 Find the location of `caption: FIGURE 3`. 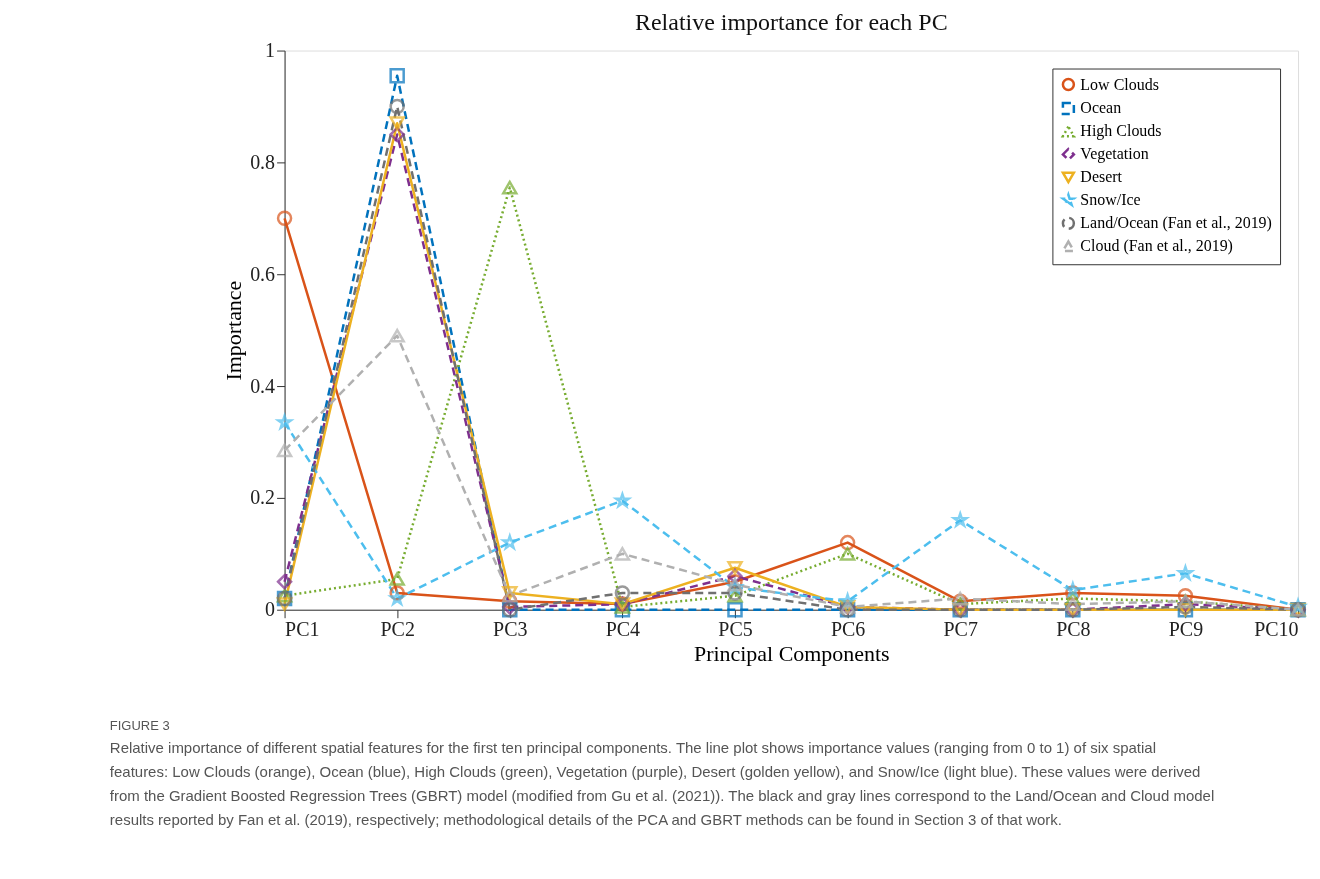

caption: FIGURE 3 is located at coordinates (139, 725).